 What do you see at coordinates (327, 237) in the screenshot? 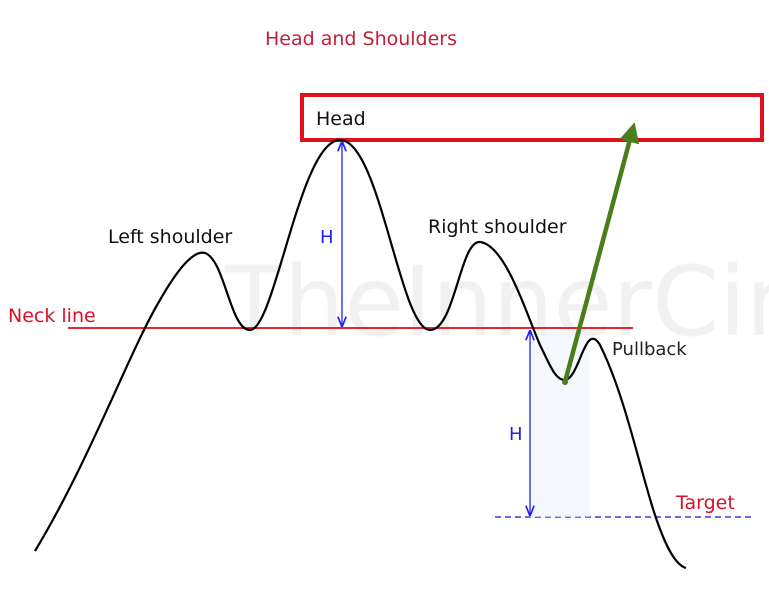
I see `head-height-label: H` at bounding box center [327, 237].